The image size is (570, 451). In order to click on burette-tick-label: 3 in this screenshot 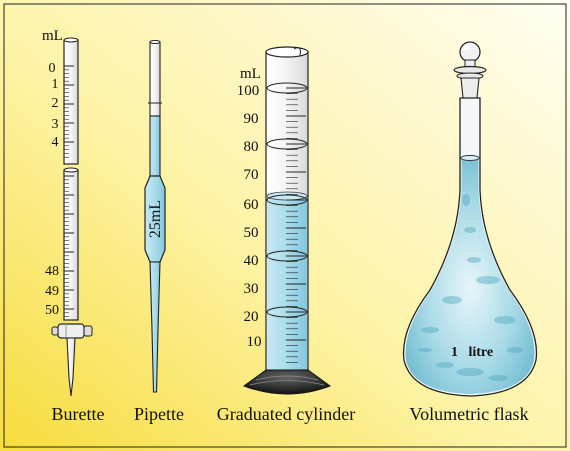, I will do `click(55, 124)`.